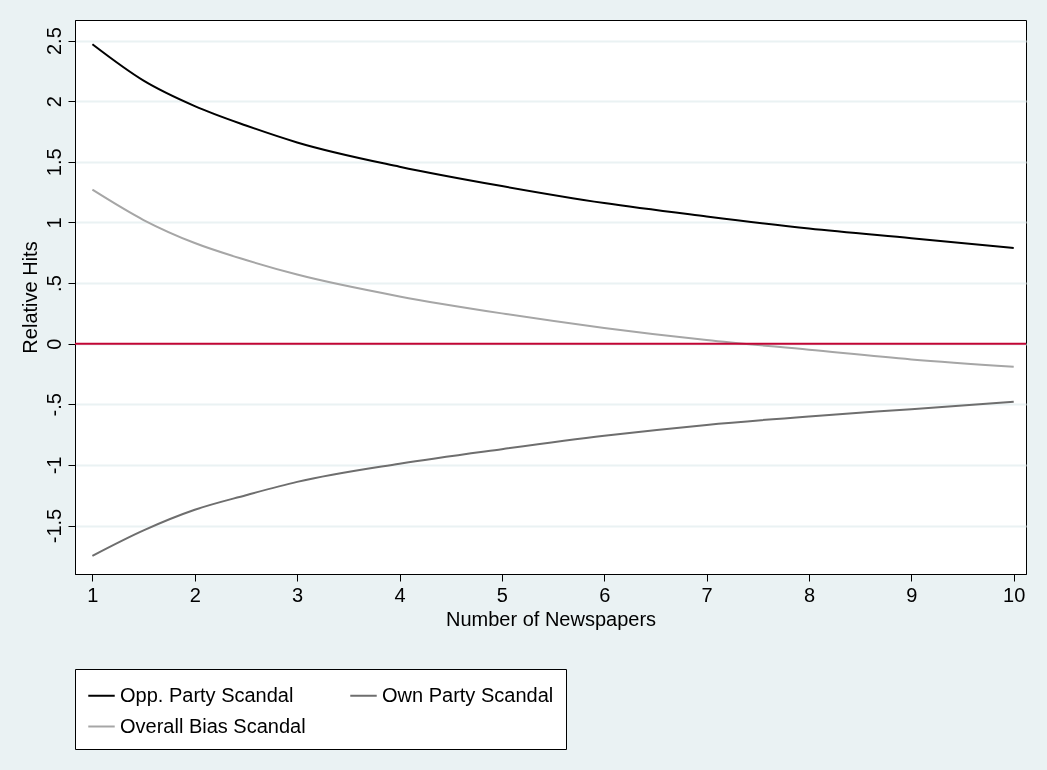 This screenshot has width=1047, height=770. I want to click on x-tick-label: 8, so click(809, 594).